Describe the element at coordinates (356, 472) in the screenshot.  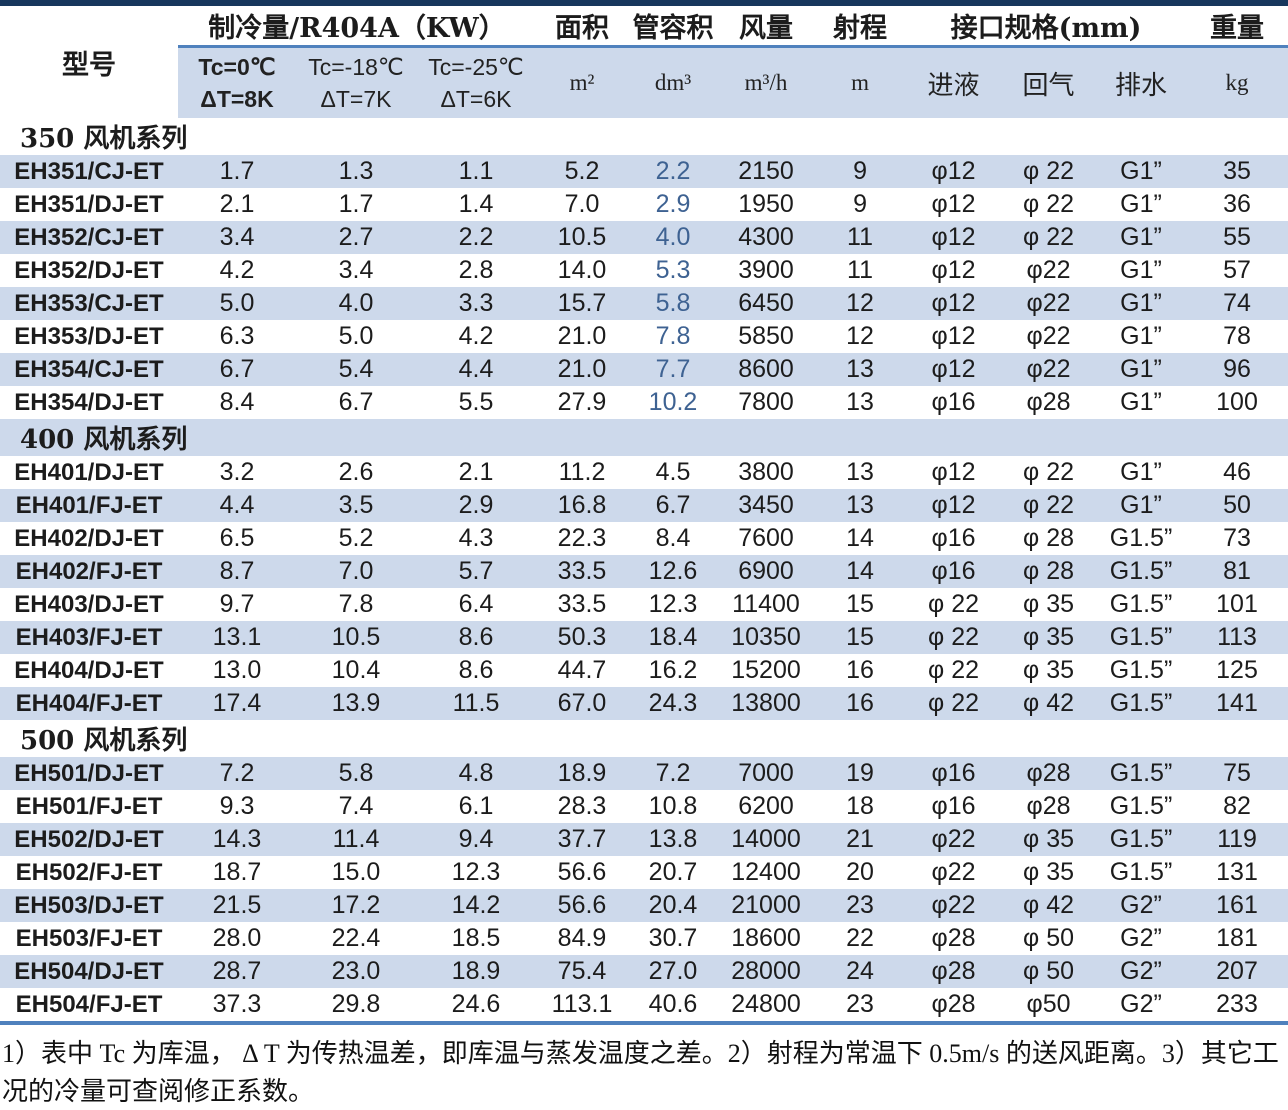
I see `cell-q-tc18: 2.6` at that location.